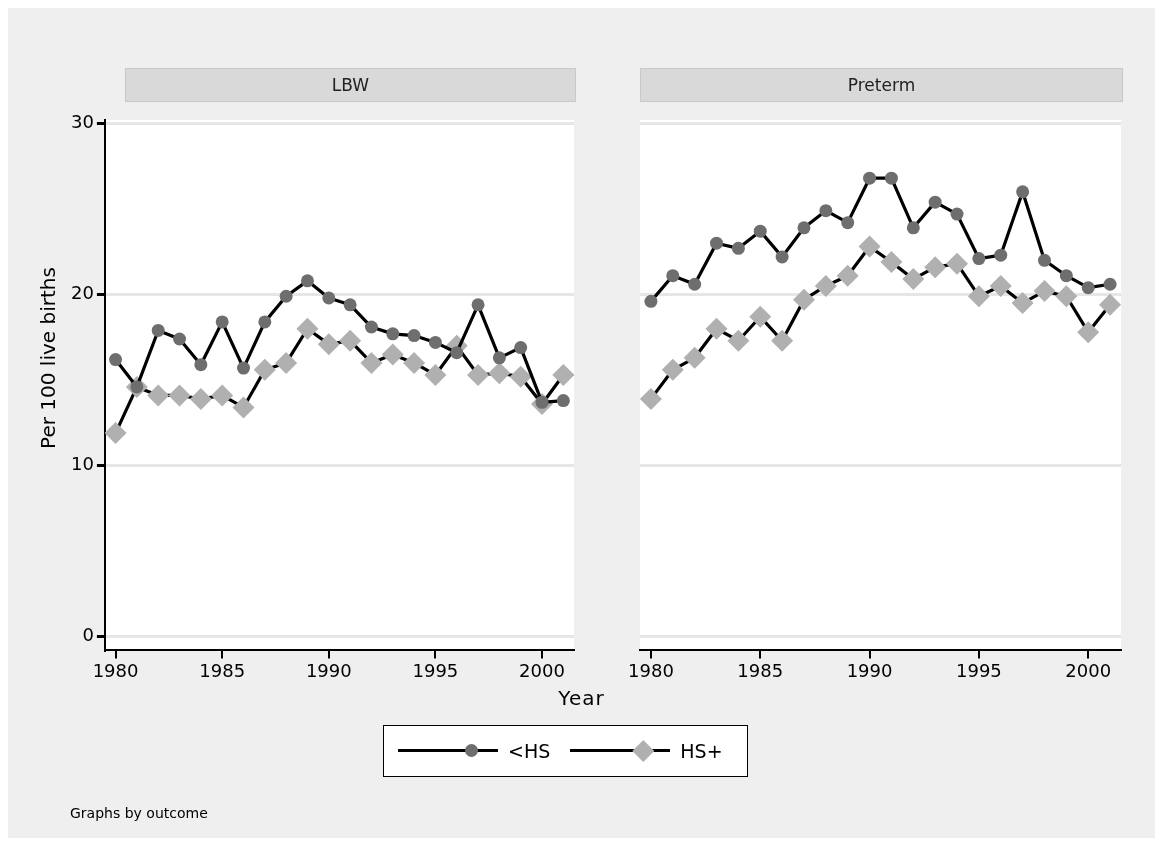 This screenshot has width=1163, height=846. What do you see at coordinates (48, 358) in the screenshot?
I see `y-axis-title: Per 100 live births` at bounding box center [48, 358].